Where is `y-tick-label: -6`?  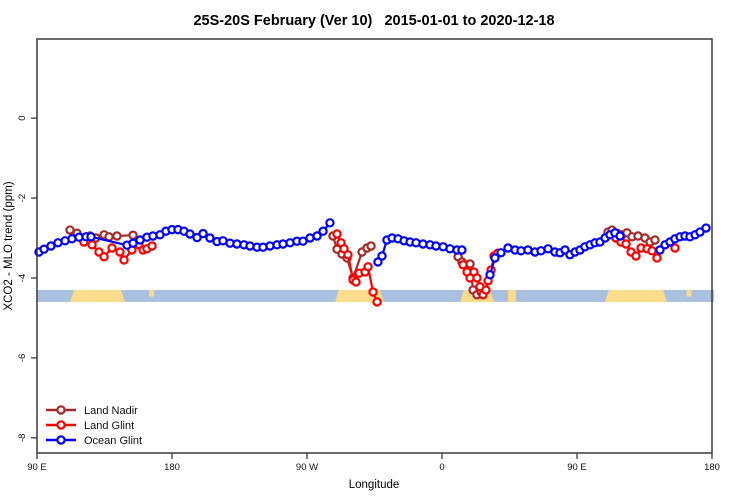 y-tick-label: -6 is located at coordinates (22, 358).